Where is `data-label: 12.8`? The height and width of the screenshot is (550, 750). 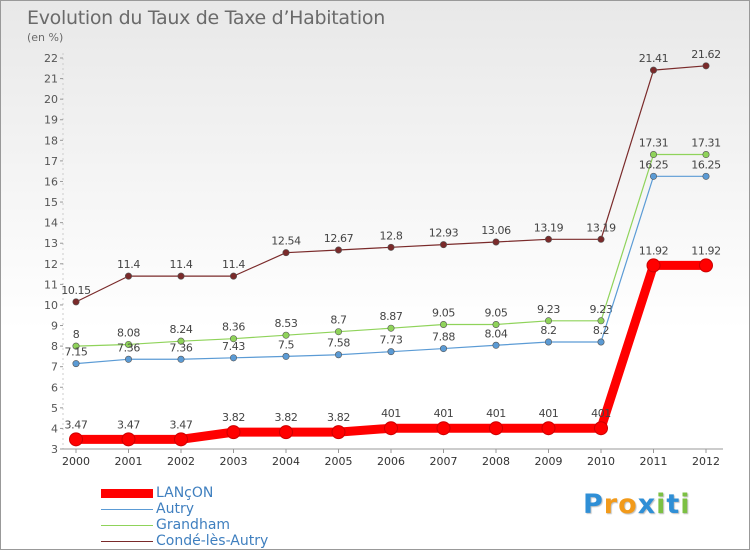
data-label: 12.8 is located at coordinates (391, 235).